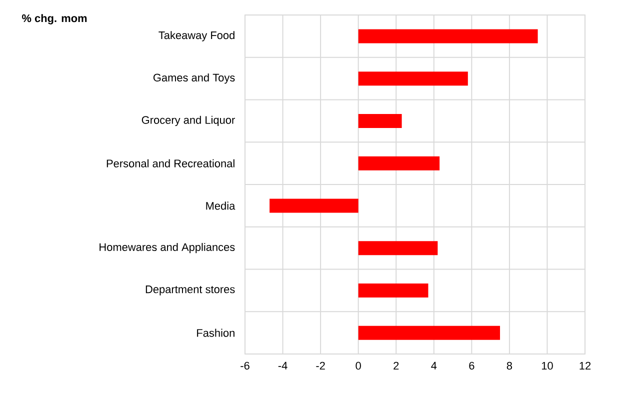 This screenshot has width=621, height=409. I want to click on y-tick-label: Personal and Recreational, so click(170, 163).